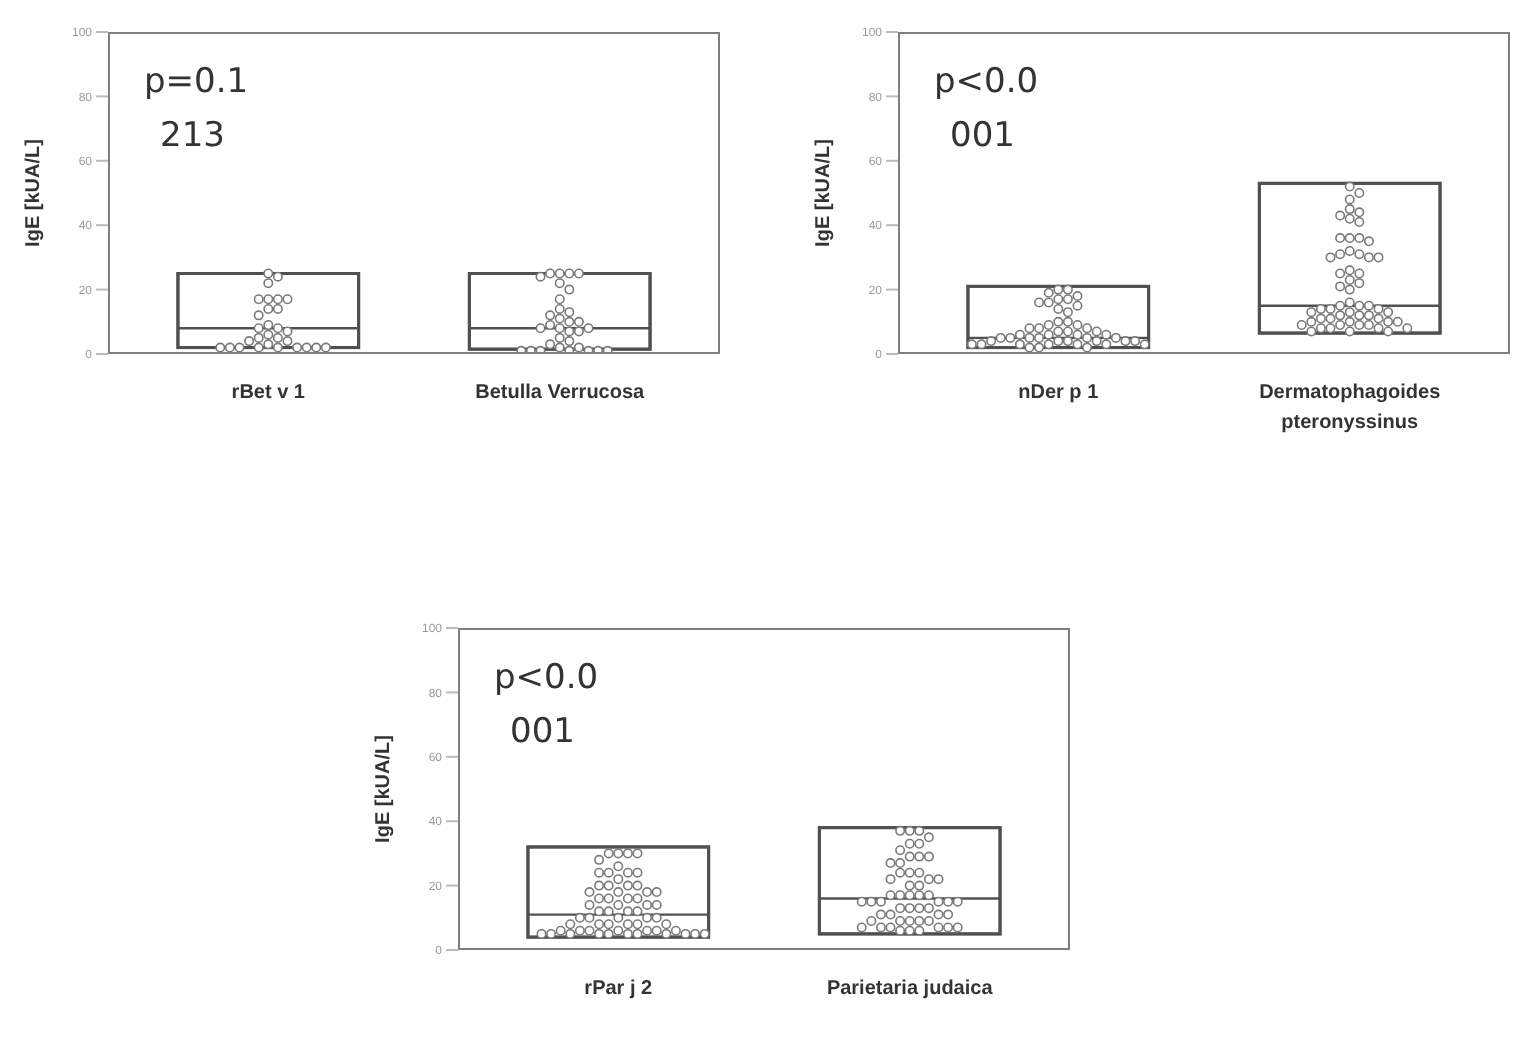  What do you see at coordinates (560, 393) in the screenshot?
I see `x-tick-label: Betulla Verrucosa` at bounding box center [560, 393].